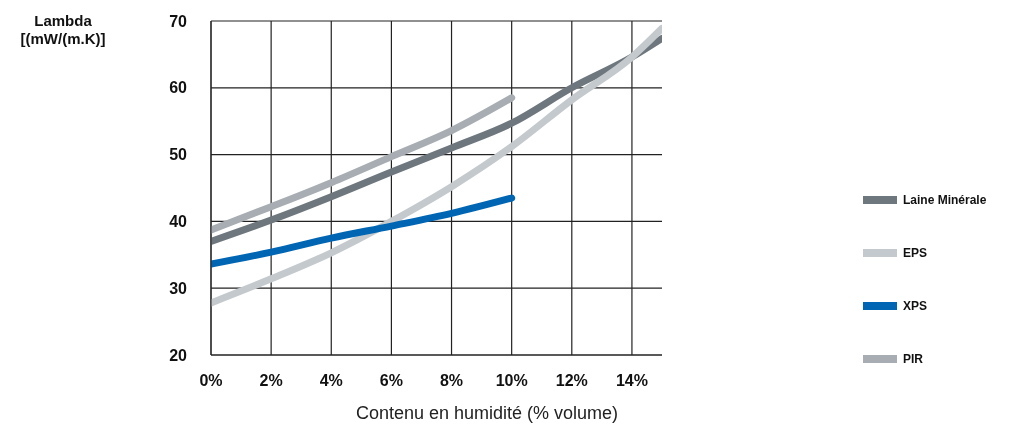 This screenshot has height=444, width=1009. What do you see at coordinates (178, 222) in the screenshot?
I see `y-tick-label: 40` at bounding box center [178, 222].